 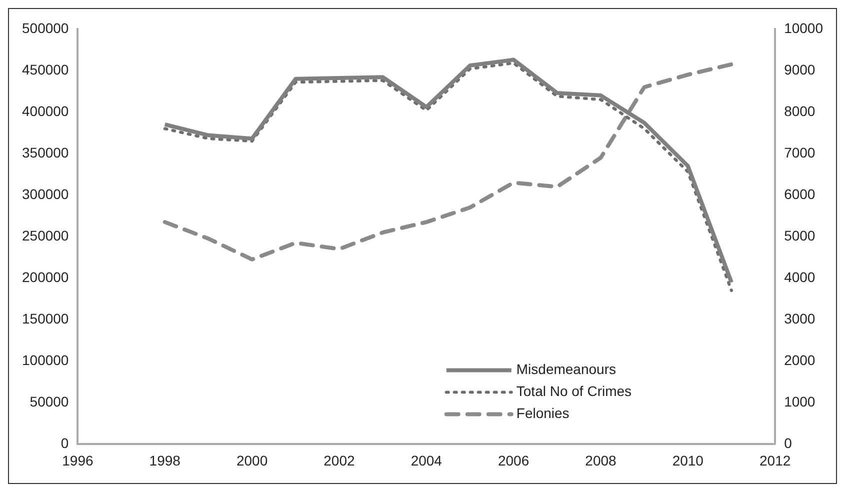 What do you see at coordinates (800, 318) in the screenshot?
I see `y2-tick-label: 3000` at bounding box center [800, 318].